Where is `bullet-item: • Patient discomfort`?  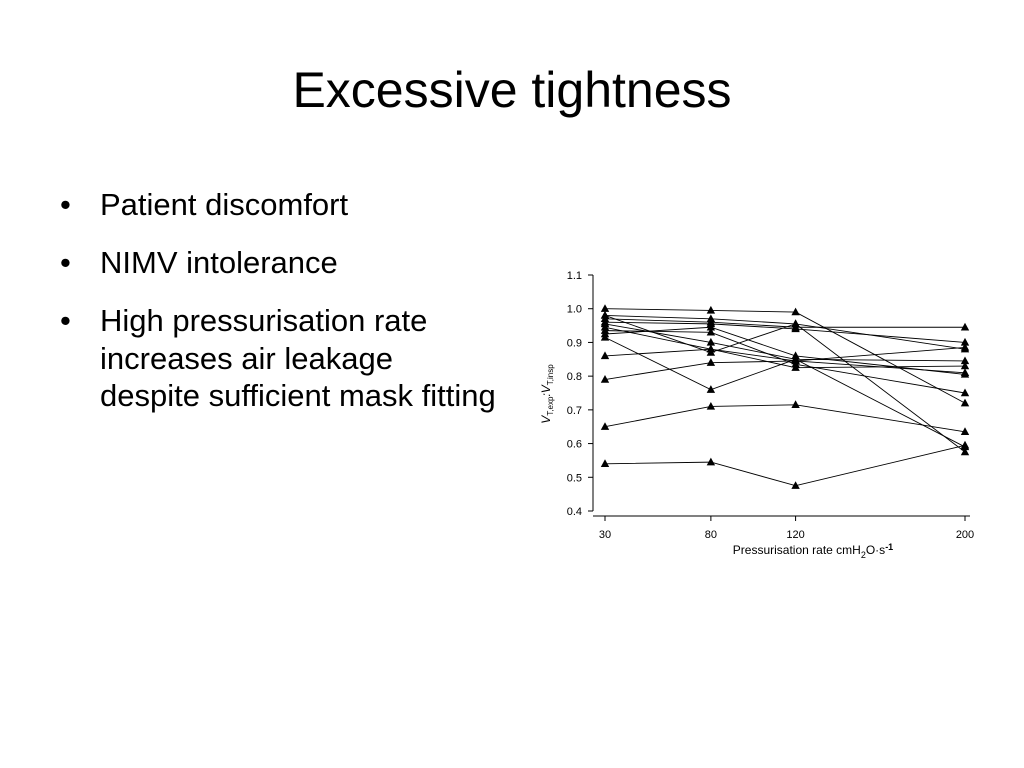 bullet-item: • Patient discomfort is located at coordinates (280, 204).